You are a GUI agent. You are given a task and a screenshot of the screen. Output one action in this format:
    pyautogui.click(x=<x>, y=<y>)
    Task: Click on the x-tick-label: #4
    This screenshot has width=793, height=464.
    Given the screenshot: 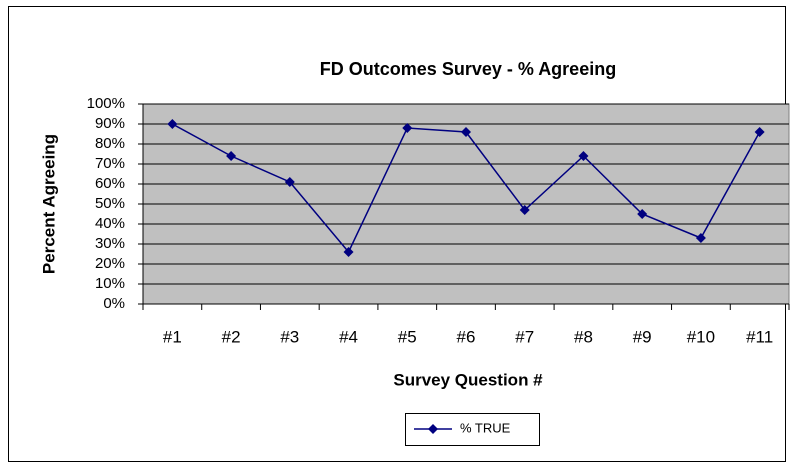 What is the action you would take?
    pyautogui.click(x=348, y=336)
    